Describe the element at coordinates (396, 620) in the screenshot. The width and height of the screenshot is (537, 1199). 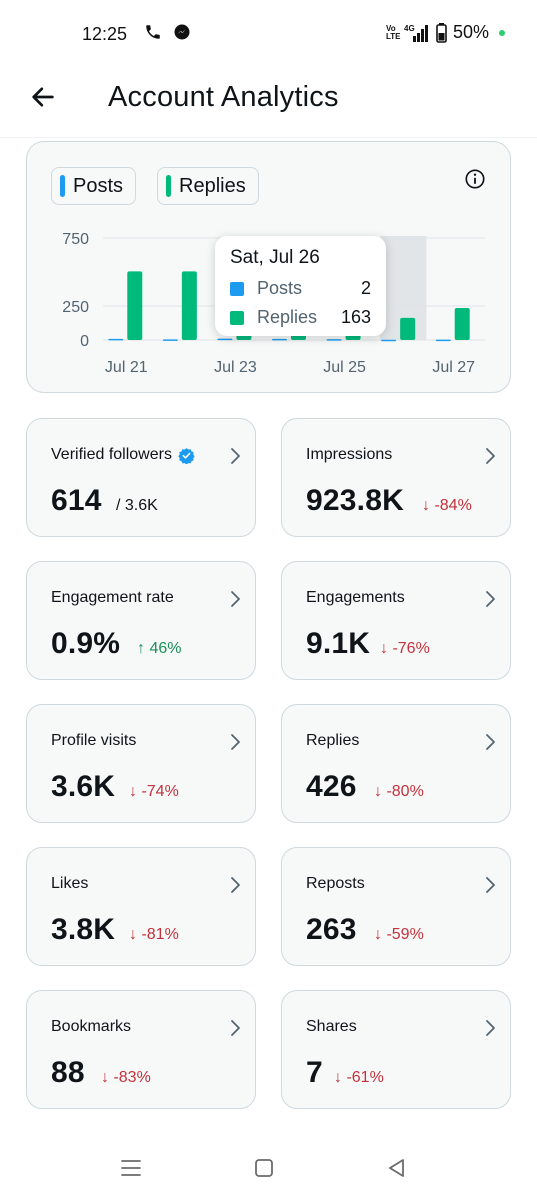
I see `metric-card-engagements: Engagements 9.1K ↓ -76%` at that location.